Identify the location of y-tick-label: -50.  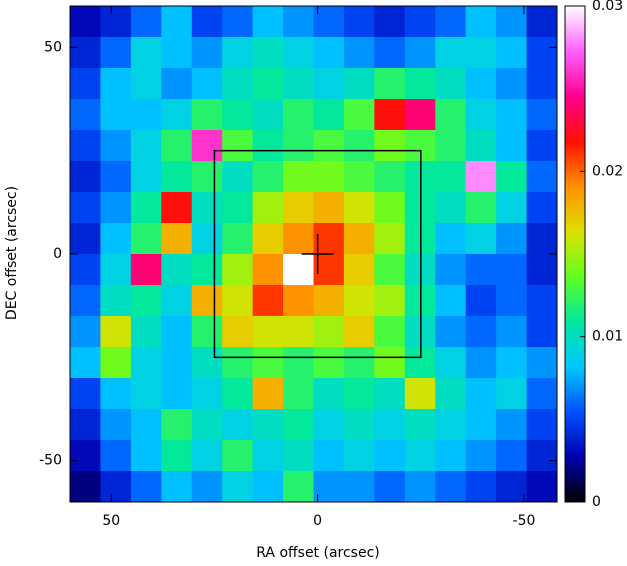
(50, 461).